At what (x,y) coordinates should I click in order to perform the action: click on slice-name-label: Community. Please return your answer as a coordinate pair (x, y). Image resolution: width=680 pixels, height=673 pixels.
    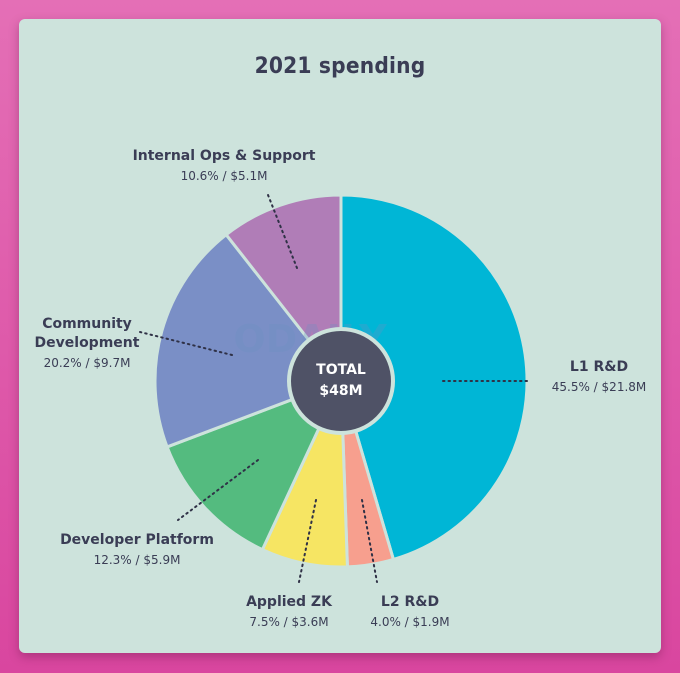
    Looking at the image, I should click on (87, 324).